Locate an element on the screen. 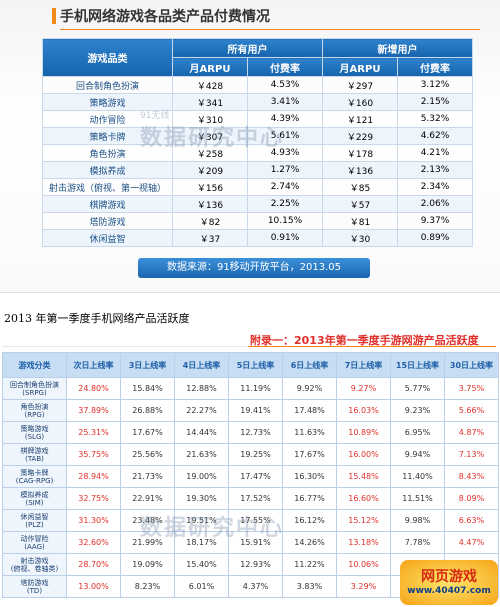 This screenshot has height=607, width=500. subheader-cell: 付费率 is located at coordinates (435, 67).